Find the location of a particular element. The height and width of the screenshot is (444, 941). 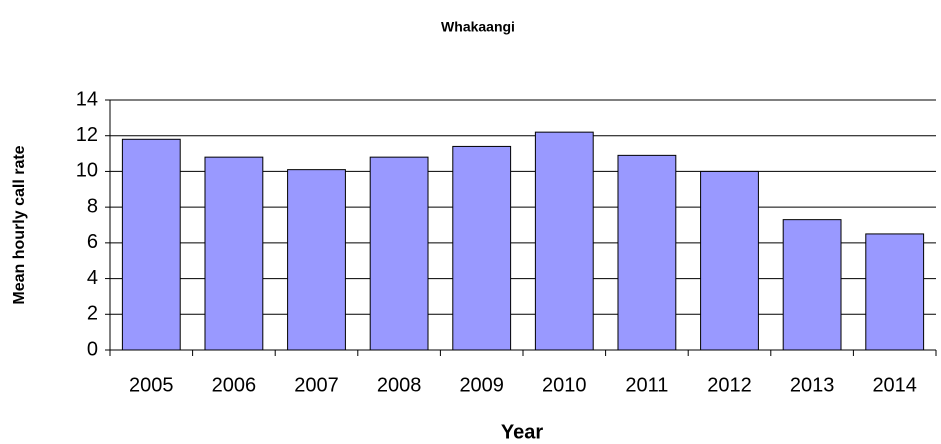

x-tick-label: 2010 is located at coordinates (564, 385).